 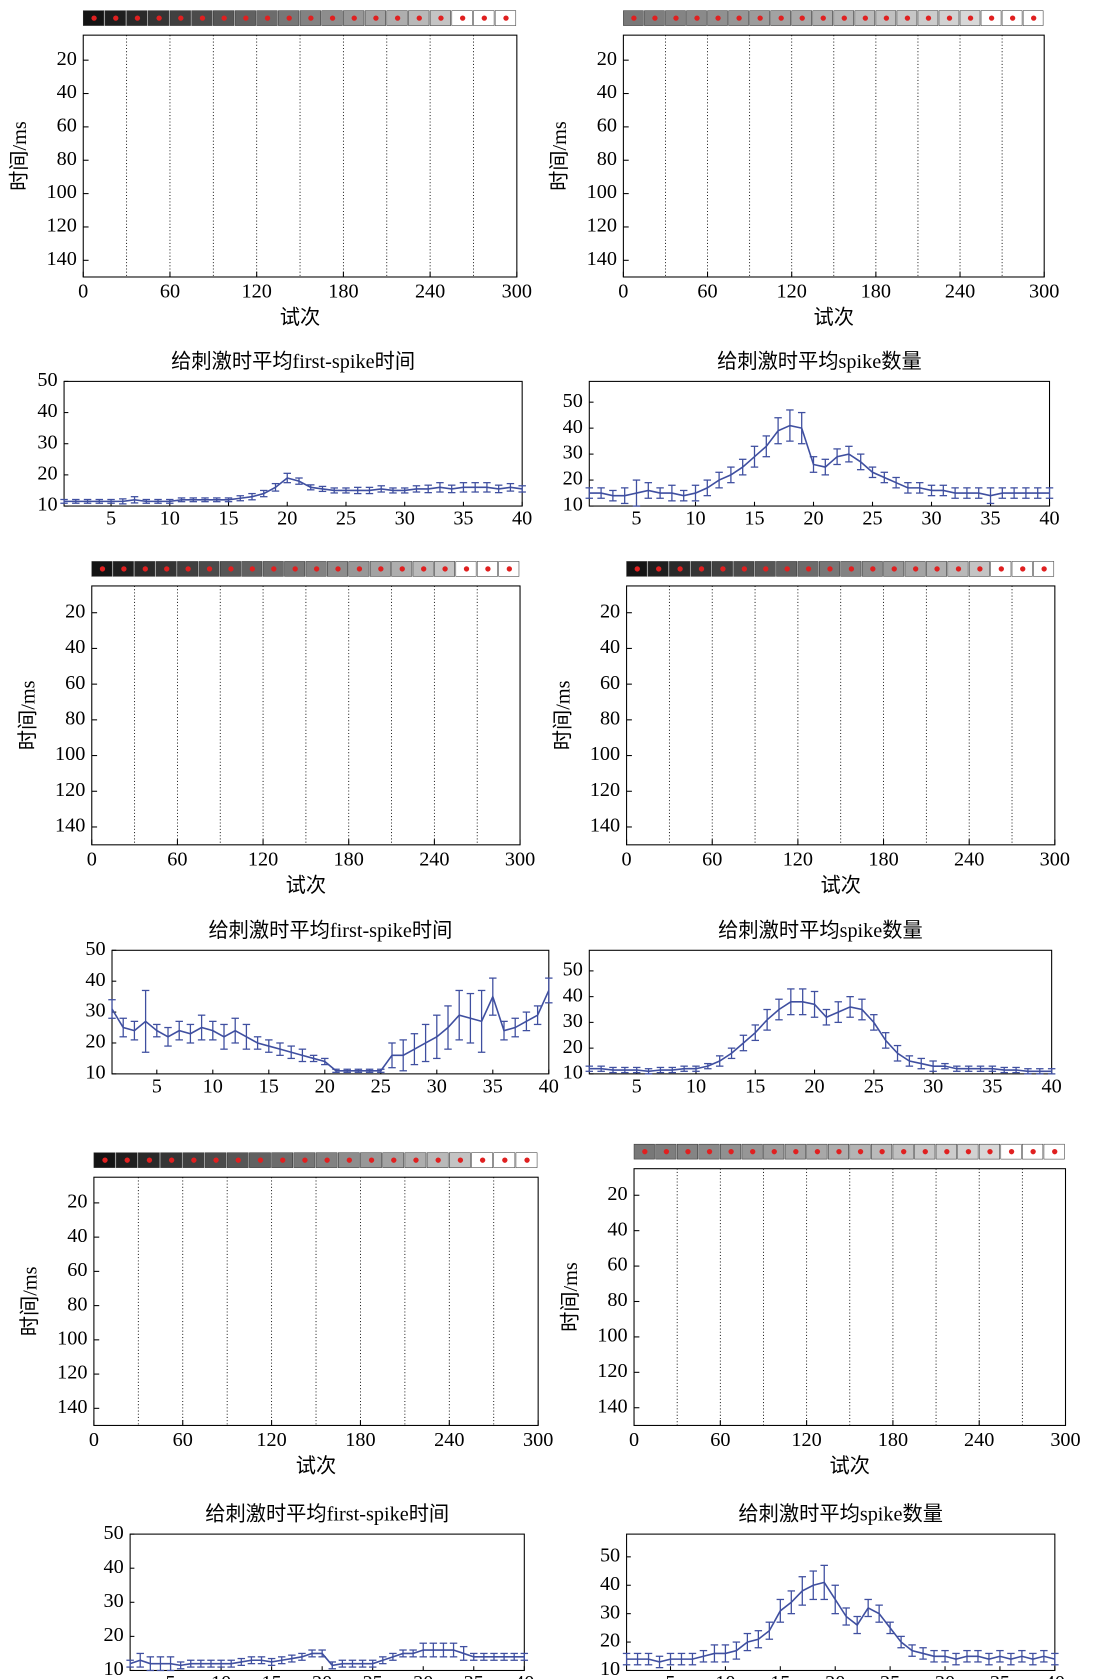 I want to click on x-tick-label: 30, so click(x=437, y=1086).